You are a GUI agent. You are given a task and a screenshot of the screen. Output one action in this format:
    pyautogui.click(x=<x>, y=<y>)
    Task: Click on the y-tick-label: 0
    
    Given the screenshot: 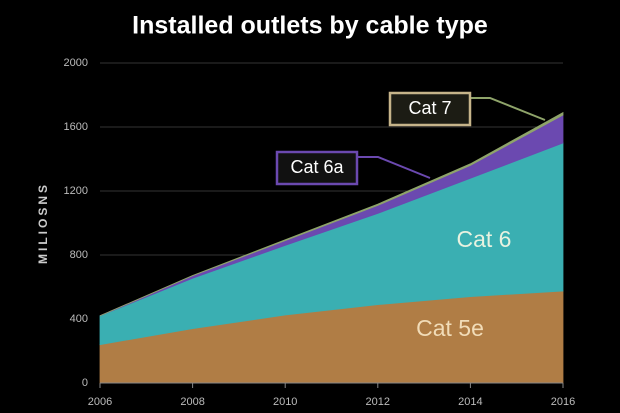 What is the action you would take?
    pyautogui.click(x=85, y=383)
    